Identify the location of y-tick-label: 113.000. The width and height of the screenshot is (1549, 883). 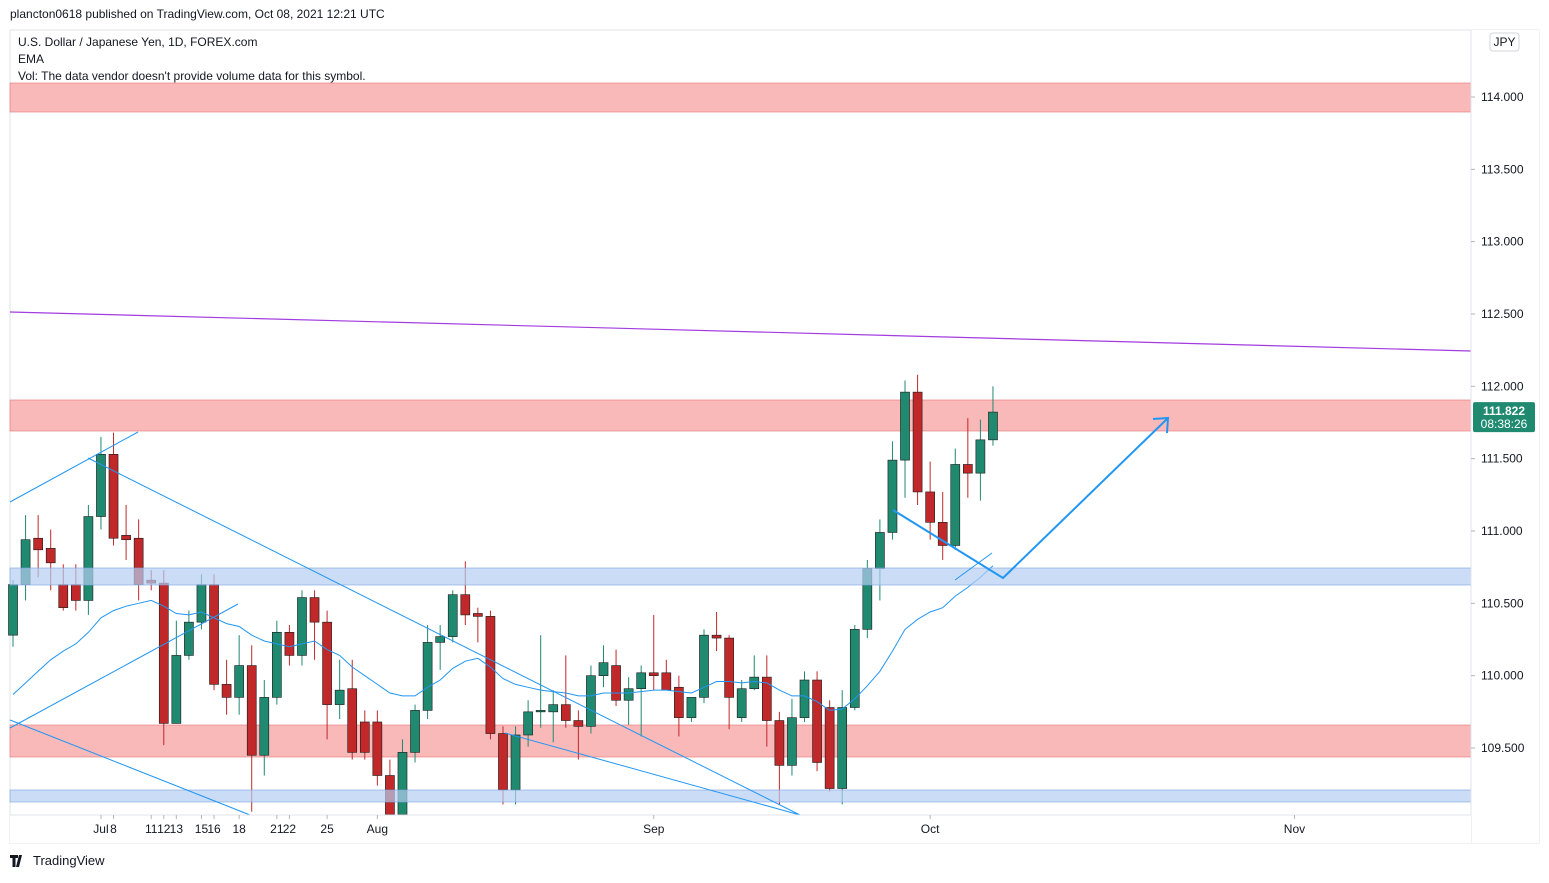
(1502, 242).